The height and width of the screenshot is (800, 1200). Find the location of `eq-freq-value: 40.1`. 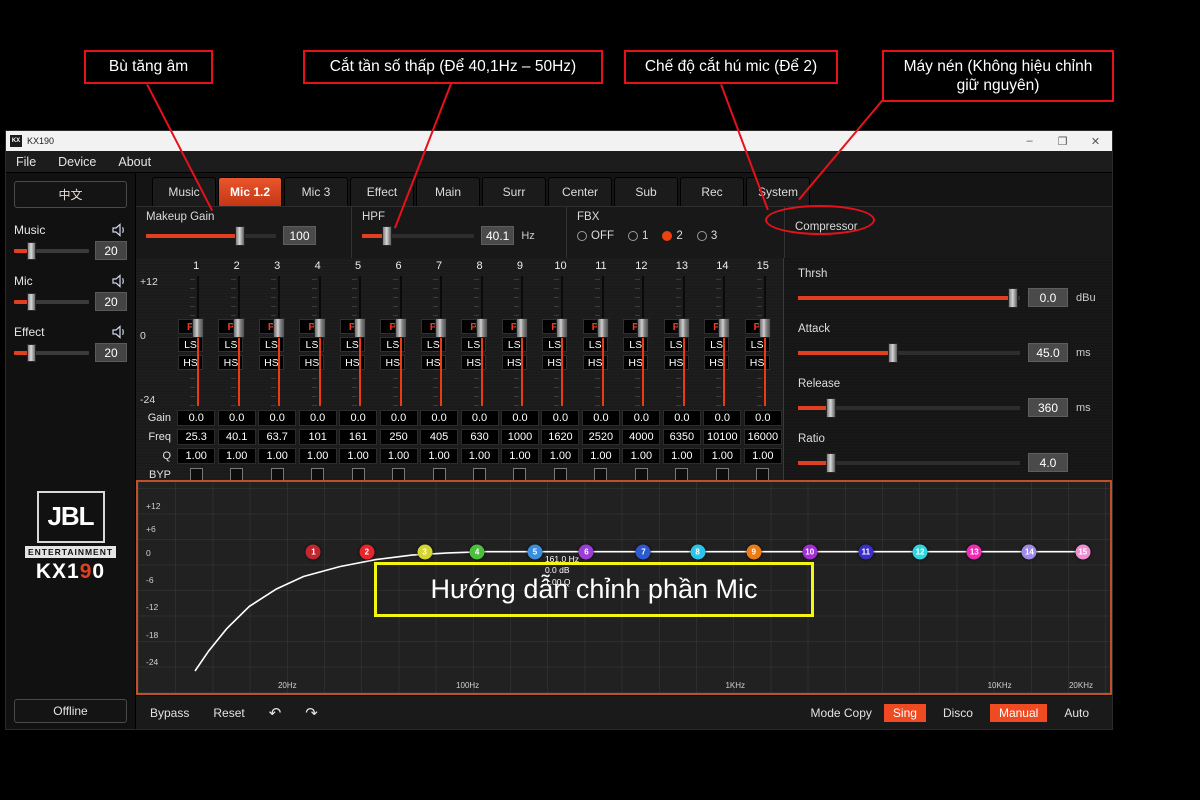

eq-freq-value: 40.1 is located at coordinates (236, 436).